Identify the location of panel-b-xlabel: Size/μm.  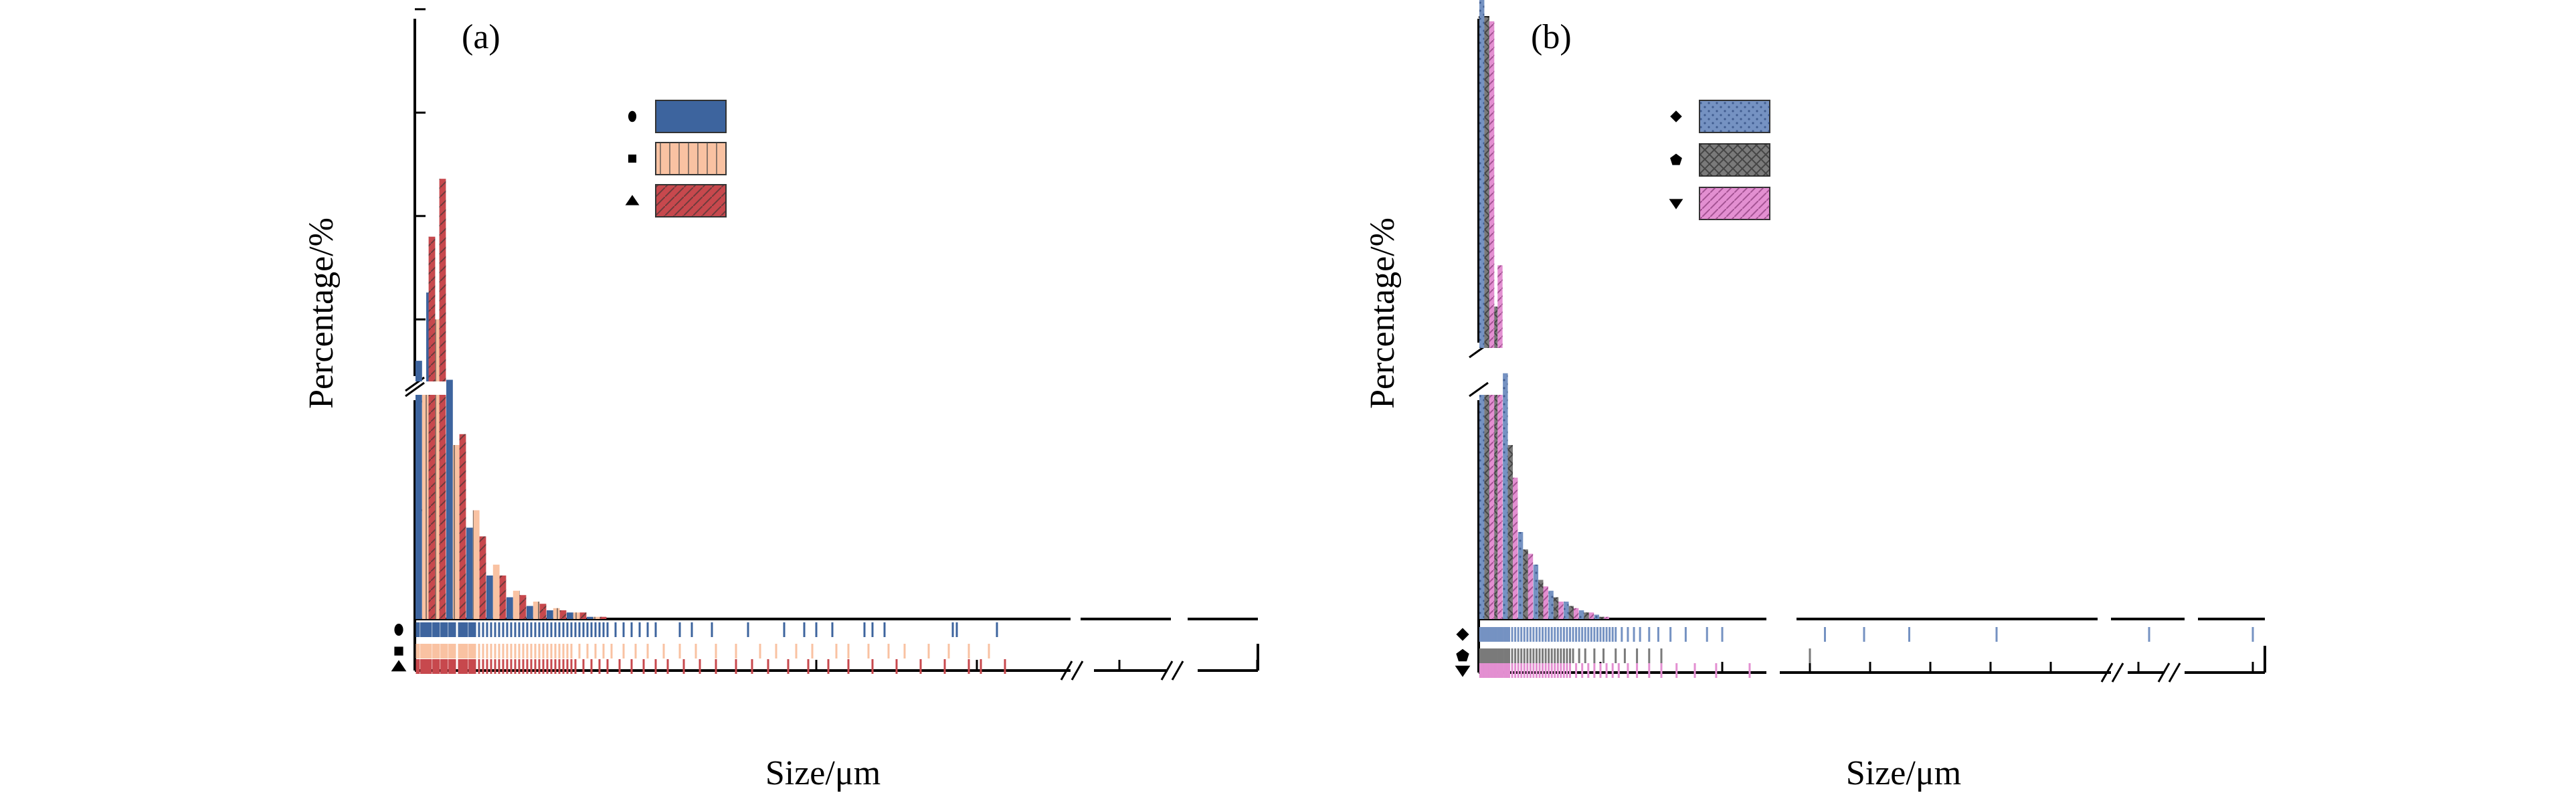
(1903, 773).